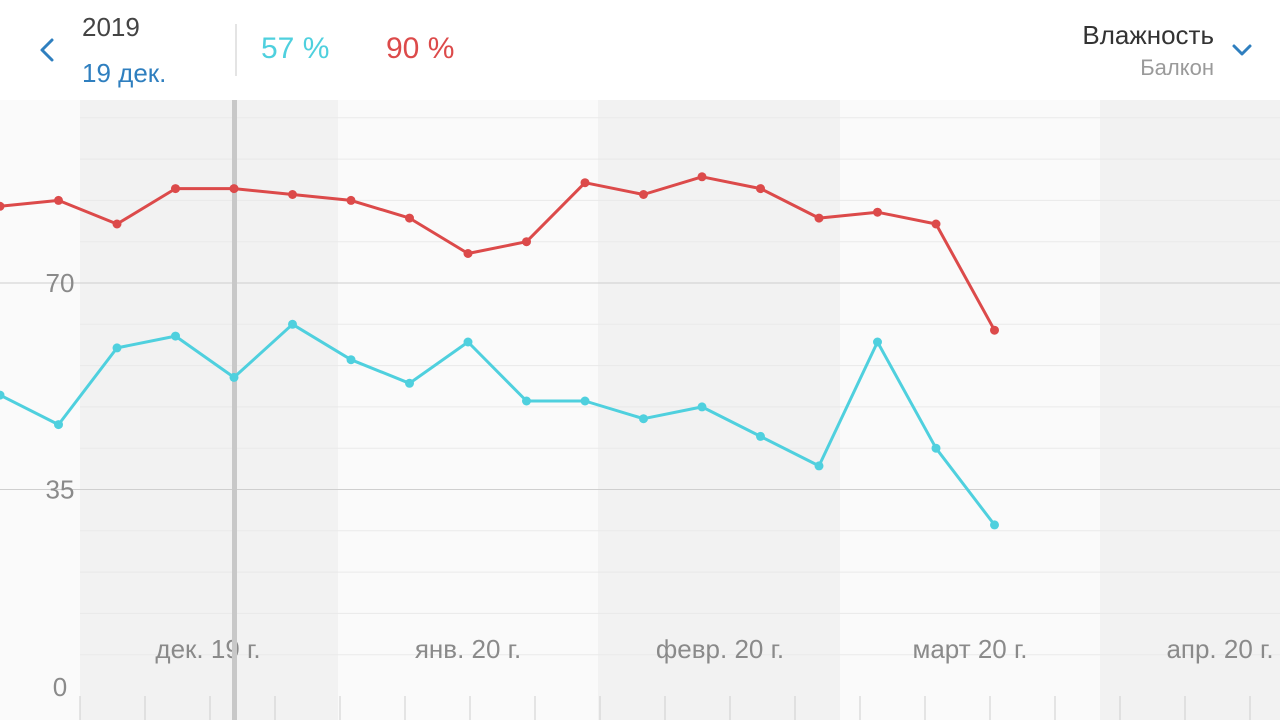 The image size is (1280, 725). I want to click on top-bar: 2019 19 дек. 57 % 90 % Влажность Балкон, so click(640, 50).